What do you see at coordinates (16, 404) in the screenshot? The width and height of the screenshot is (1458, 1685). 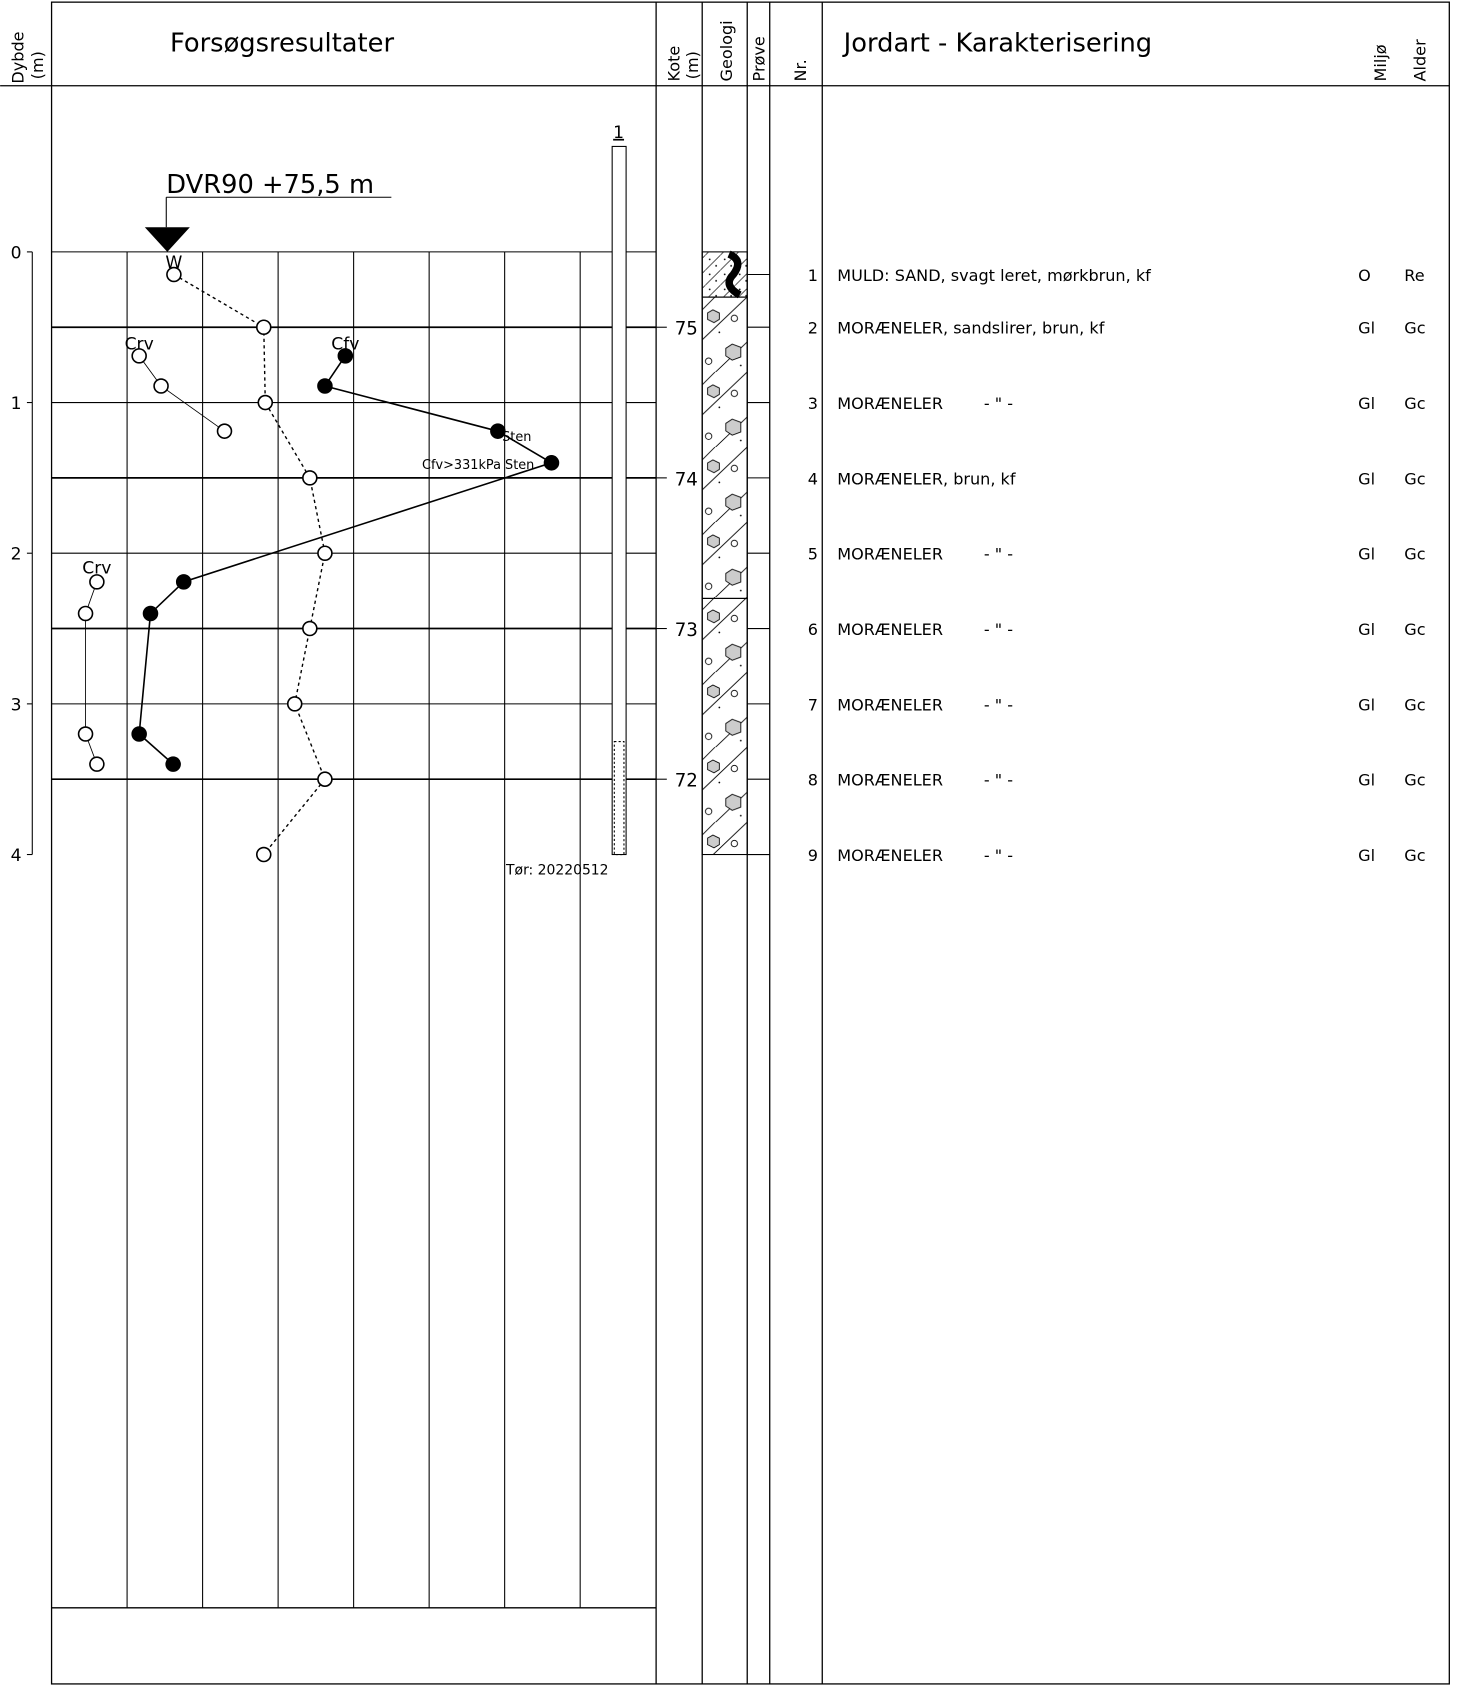 I see `depth-tick-label: 1` at bounding box center [16, 404].